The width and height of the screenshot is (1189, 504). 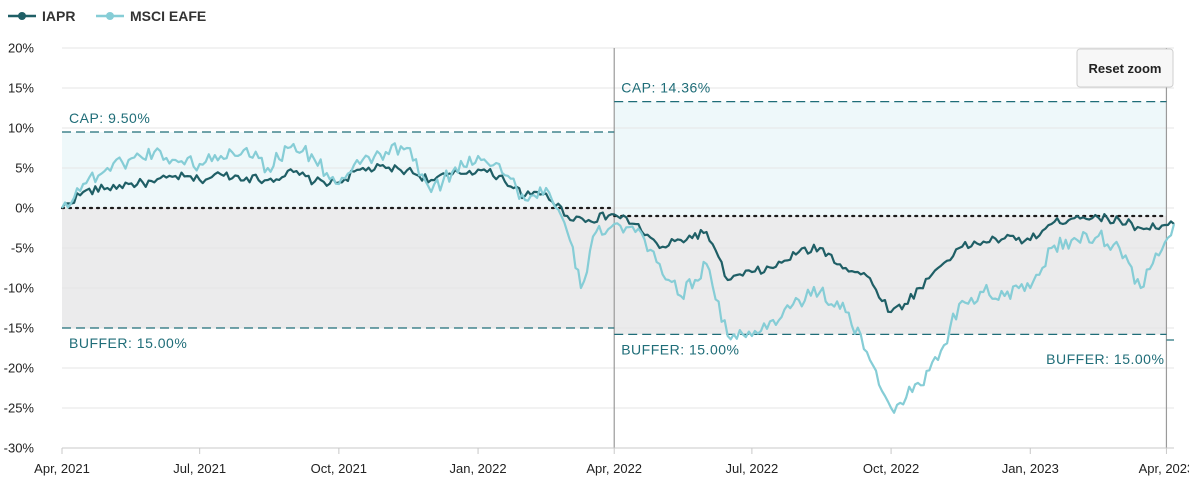 What do you see at coordinates (19, 368) in the screenshot?
I see `y-tick-label: -20%` at bounding box center [19, 368].